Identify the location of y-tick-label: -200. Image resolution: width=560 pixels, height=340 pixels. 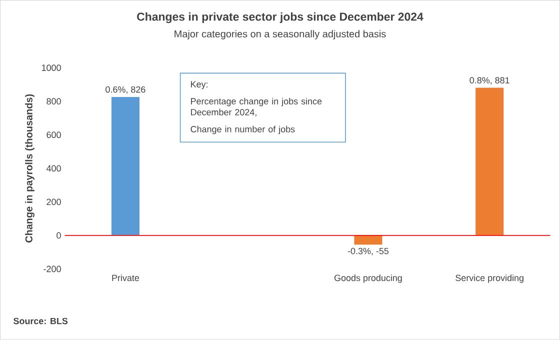
(52, 269).